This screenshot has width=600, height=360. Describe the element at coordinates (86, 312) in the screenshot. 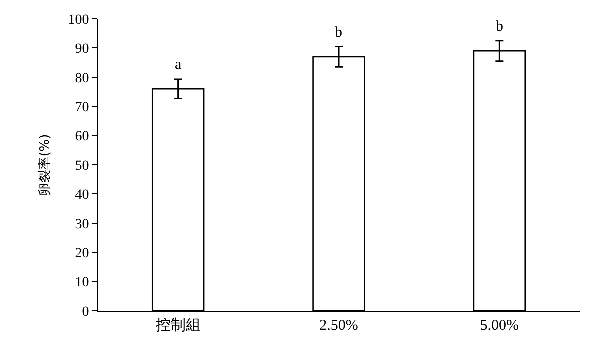

I see `y-tick-label: 0` at that location.